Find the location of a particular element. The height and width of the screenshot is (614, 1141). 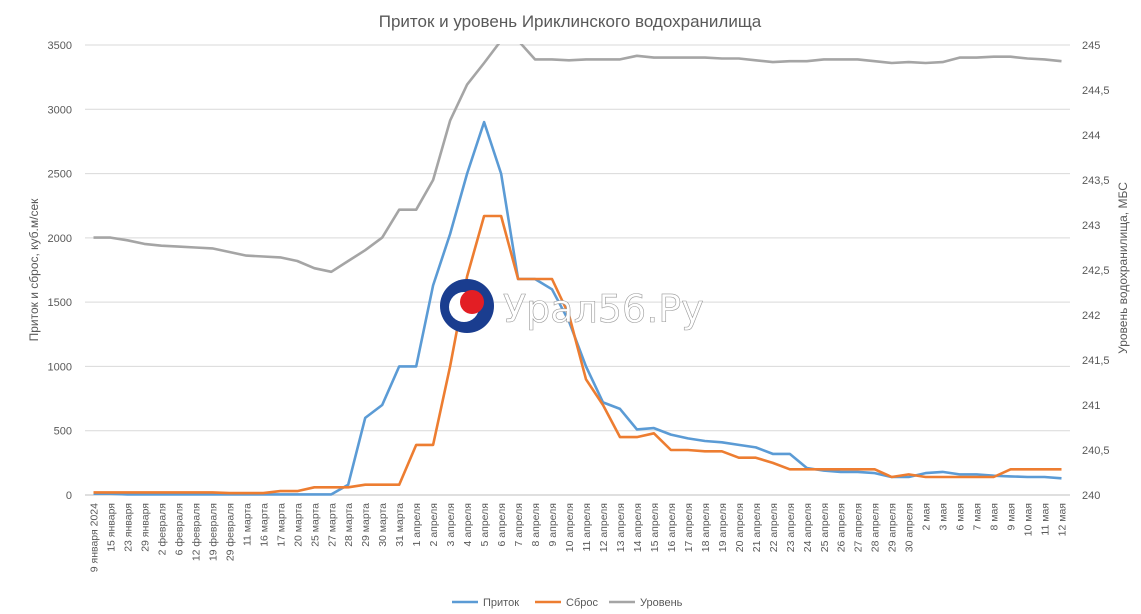

x-tick-label: 7 апреля is located at coordinates (519, 524).